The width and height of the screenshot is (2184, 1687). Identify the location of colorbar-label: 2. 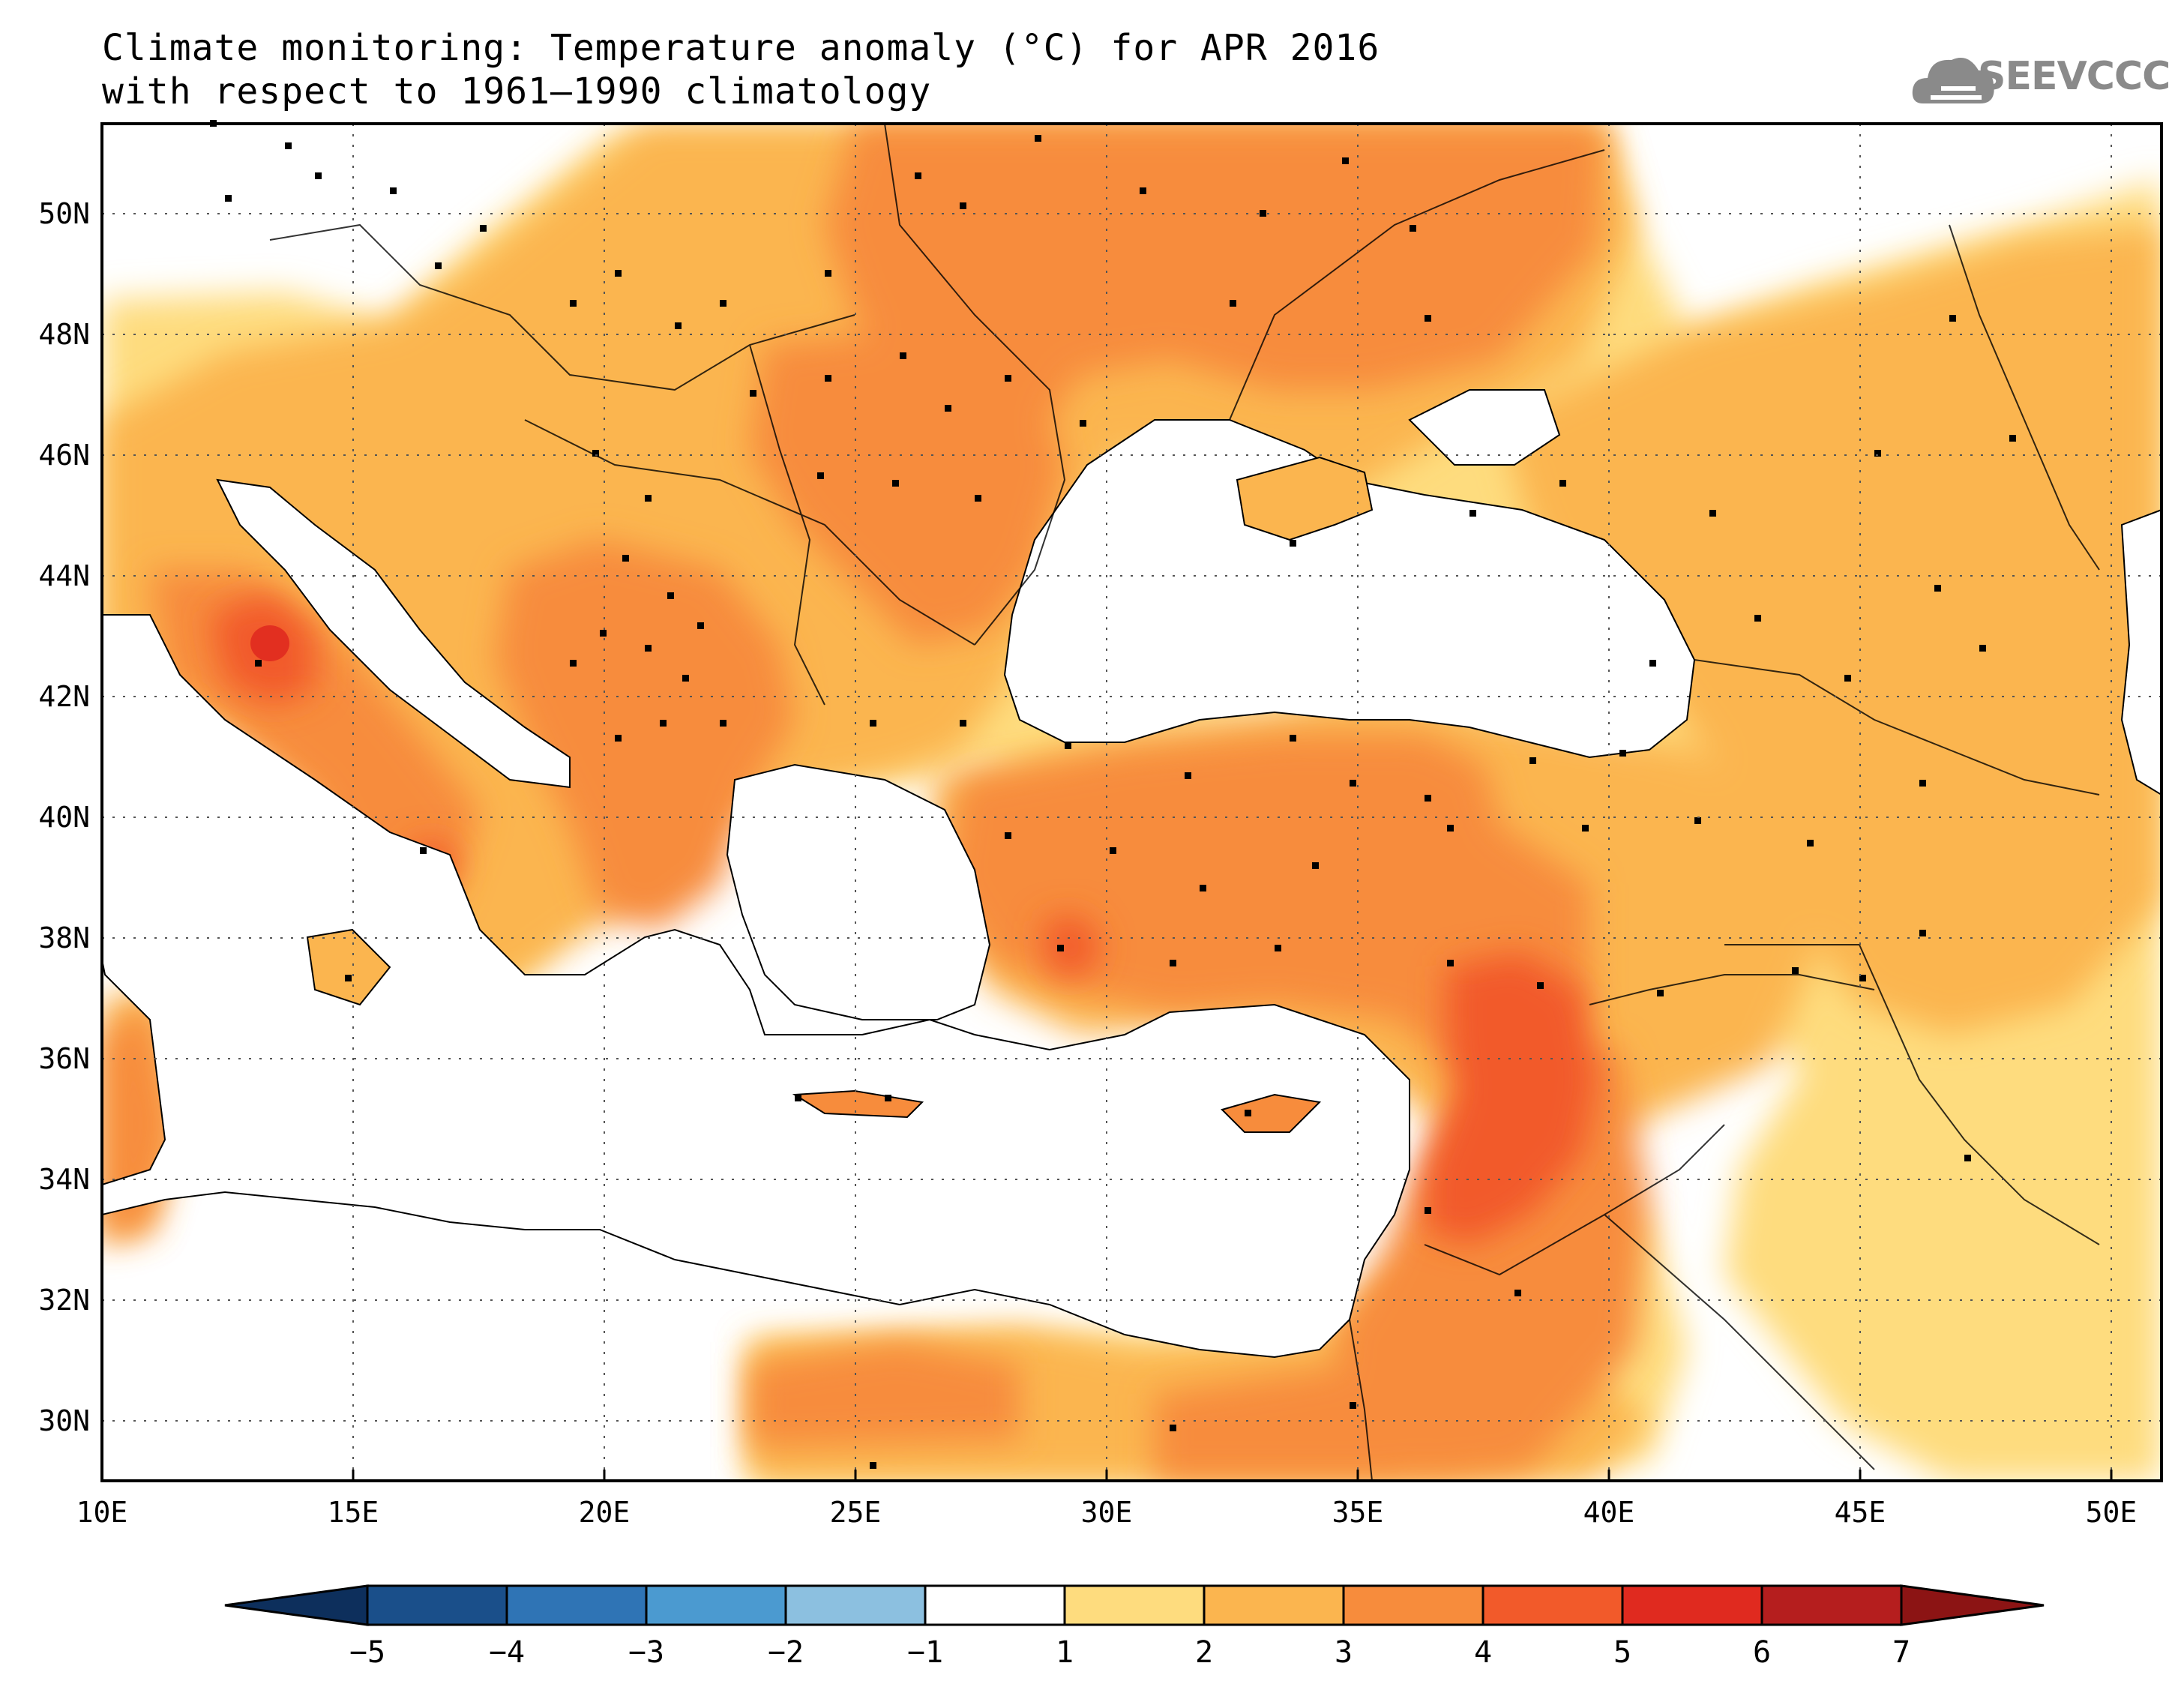
(1204, 1652).